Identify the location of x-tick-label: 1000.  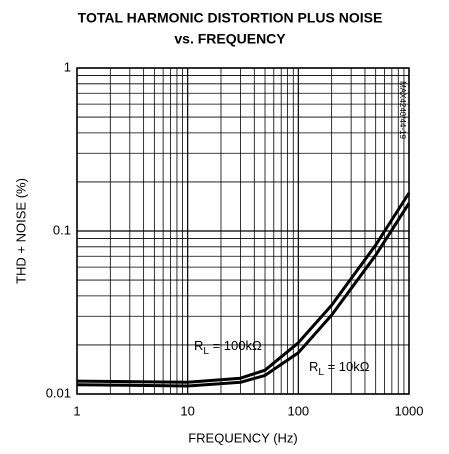
(409, 410).